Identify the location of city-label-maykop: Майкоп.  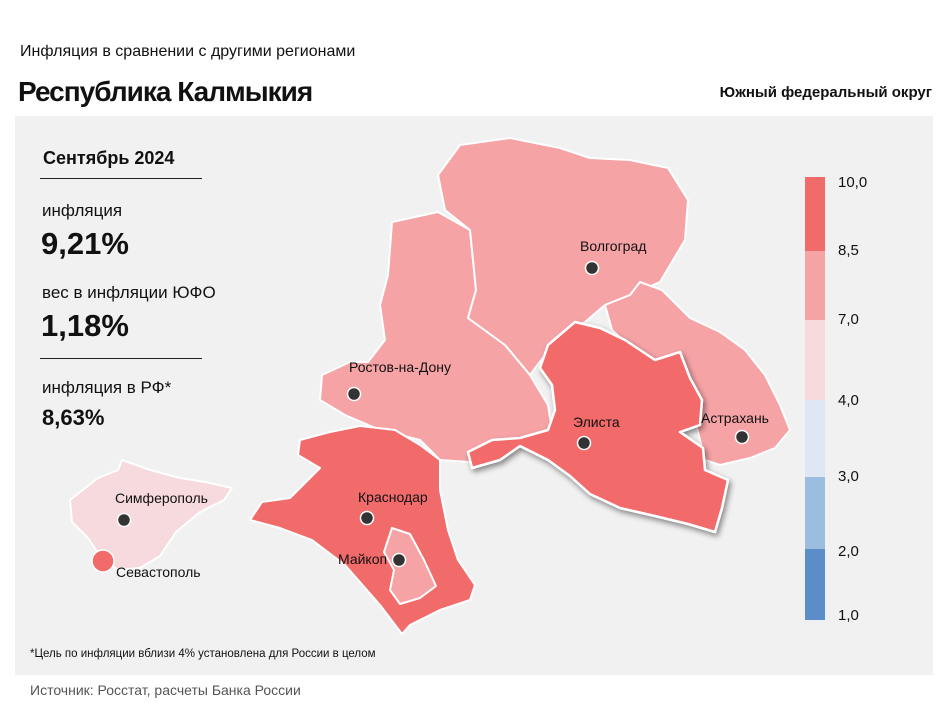
(362, 559).